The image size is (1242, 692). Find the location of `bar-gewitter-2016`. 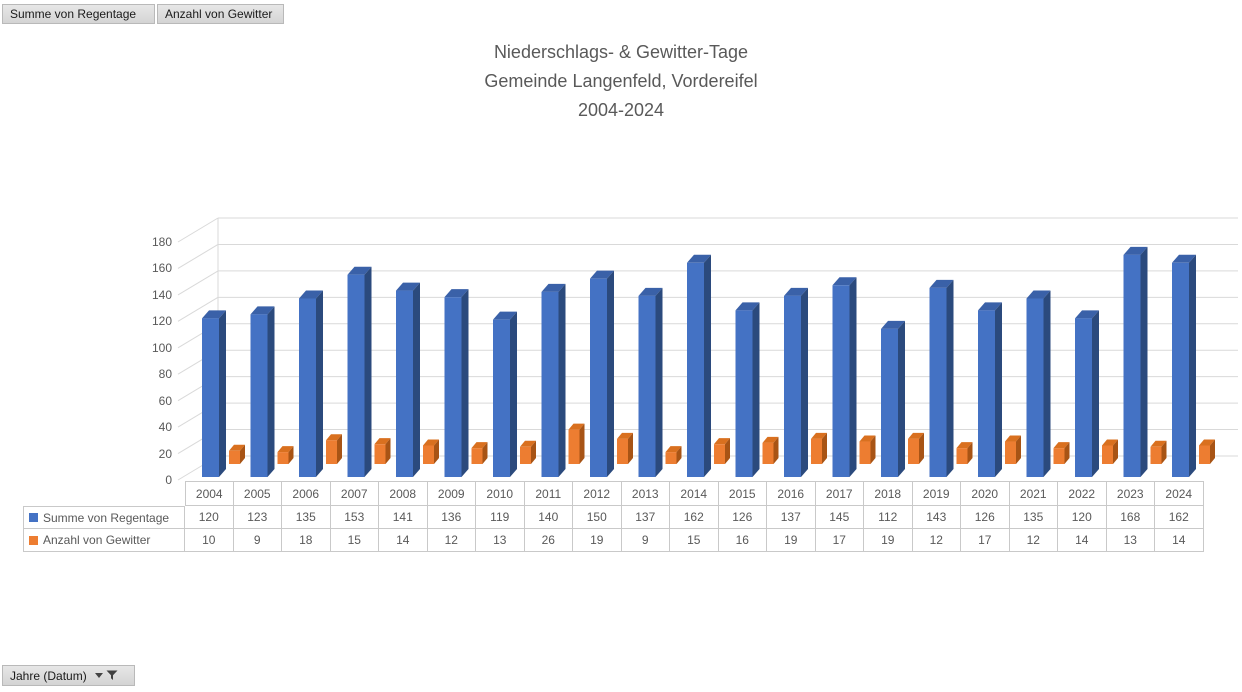

bar-gewitter-2016 is located at coordinates (816, 451).